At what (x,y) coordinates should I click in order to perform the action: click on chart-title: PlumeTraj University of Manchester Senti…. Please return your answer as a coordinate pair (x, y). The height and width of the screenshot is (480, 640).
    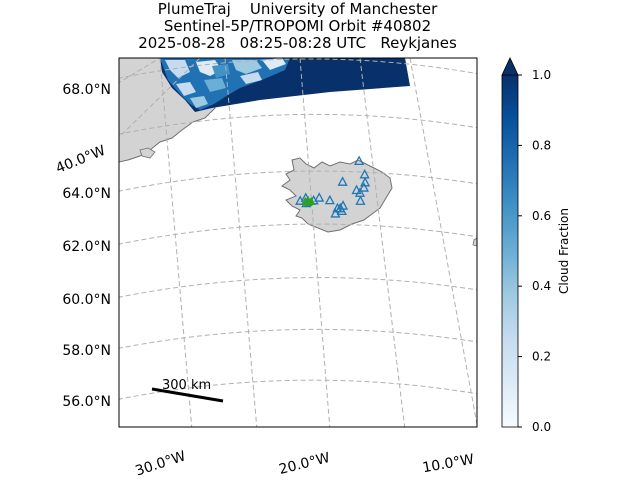
    Looking at the image, I should click on (297, 26).